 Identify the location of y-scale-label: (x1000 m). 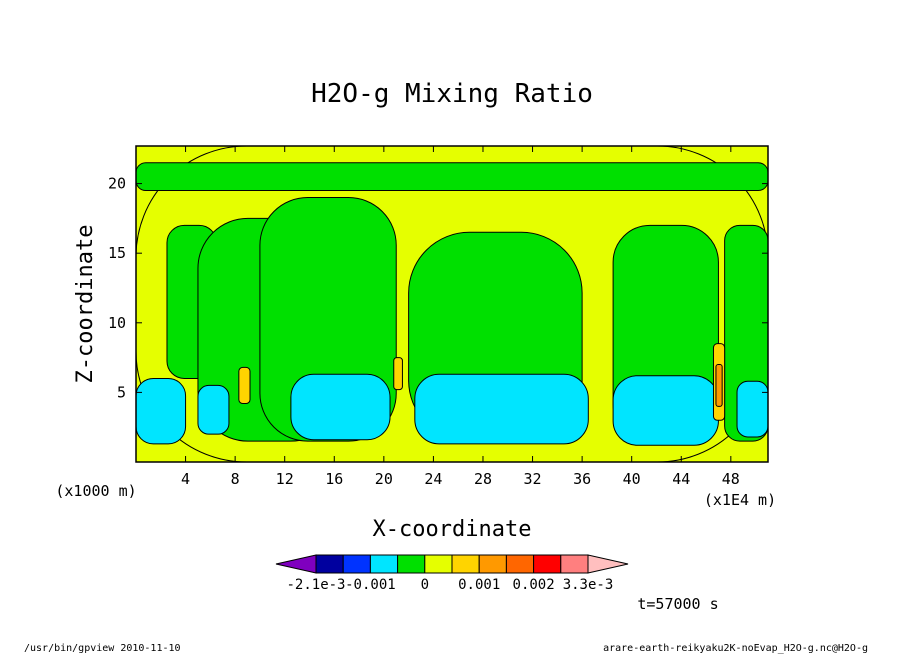
(95, 491).